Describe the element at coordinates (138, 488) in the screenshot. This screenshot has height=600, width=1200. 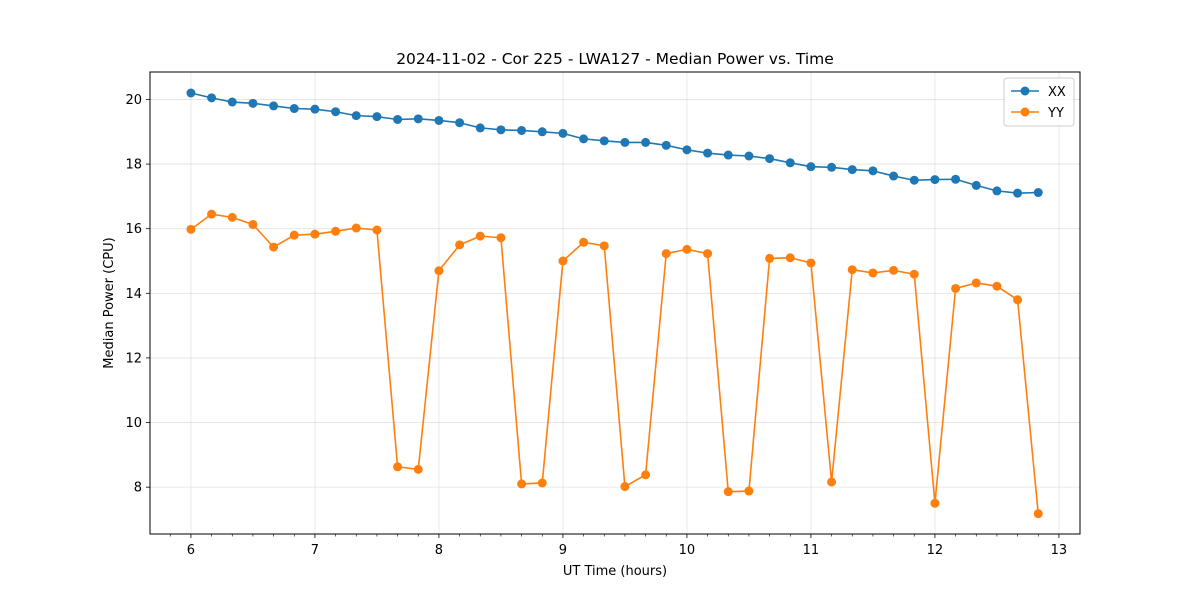
I see `y-tick-label: 8` at that location.